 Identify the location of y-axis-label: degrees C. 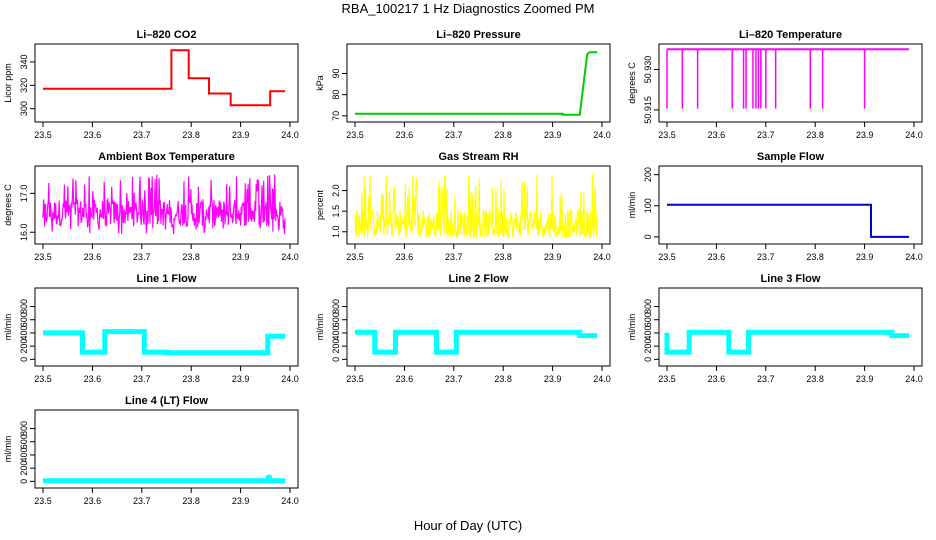
(632, 83).